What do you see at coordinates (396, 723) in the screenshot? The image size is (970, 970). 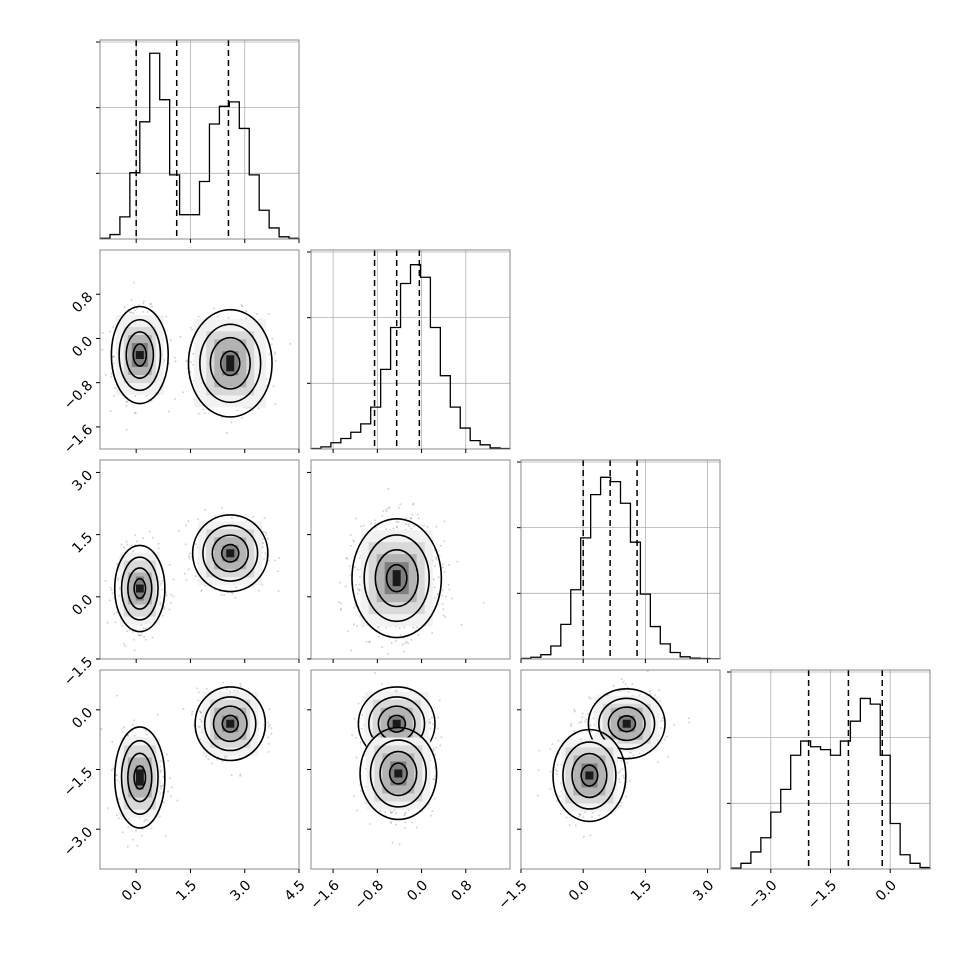 I see `density-cell` at bounding box center [396, 723].